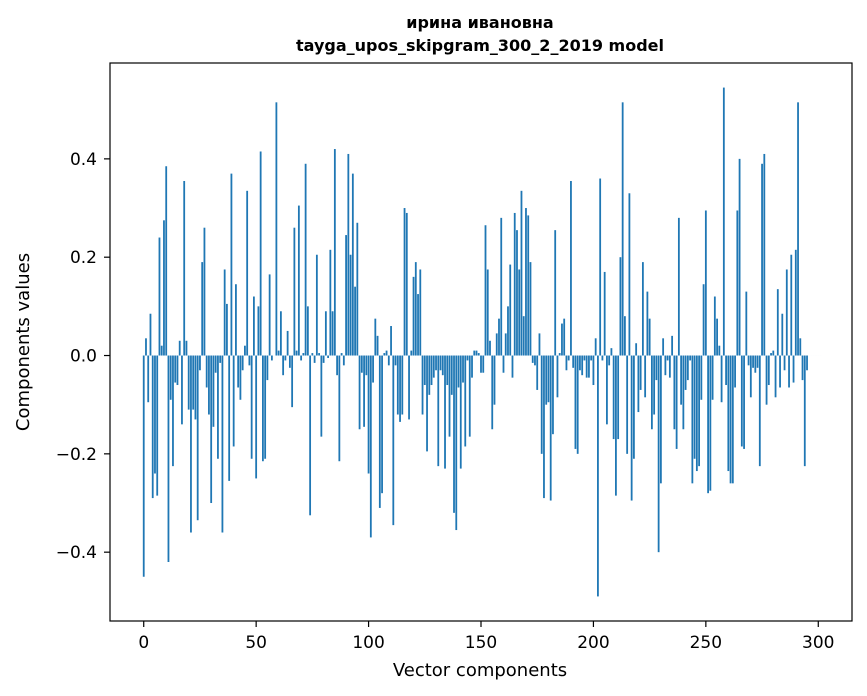 The image size is (867, 696). I want to click on x-tick-label: 200, so click(593, 643).